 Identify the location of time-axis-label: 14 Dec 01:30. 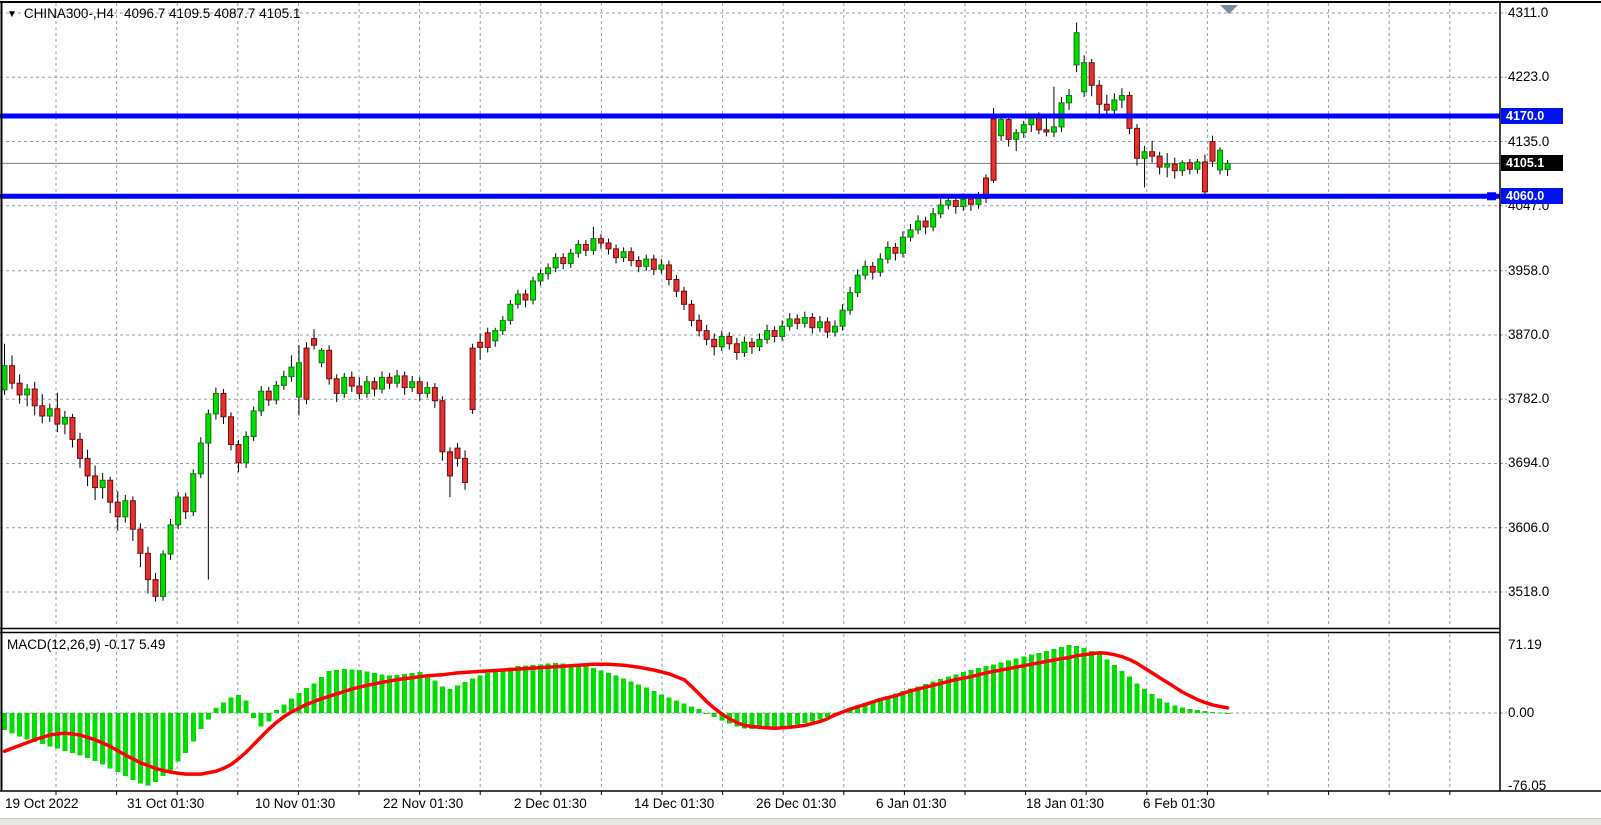
(674, 803).